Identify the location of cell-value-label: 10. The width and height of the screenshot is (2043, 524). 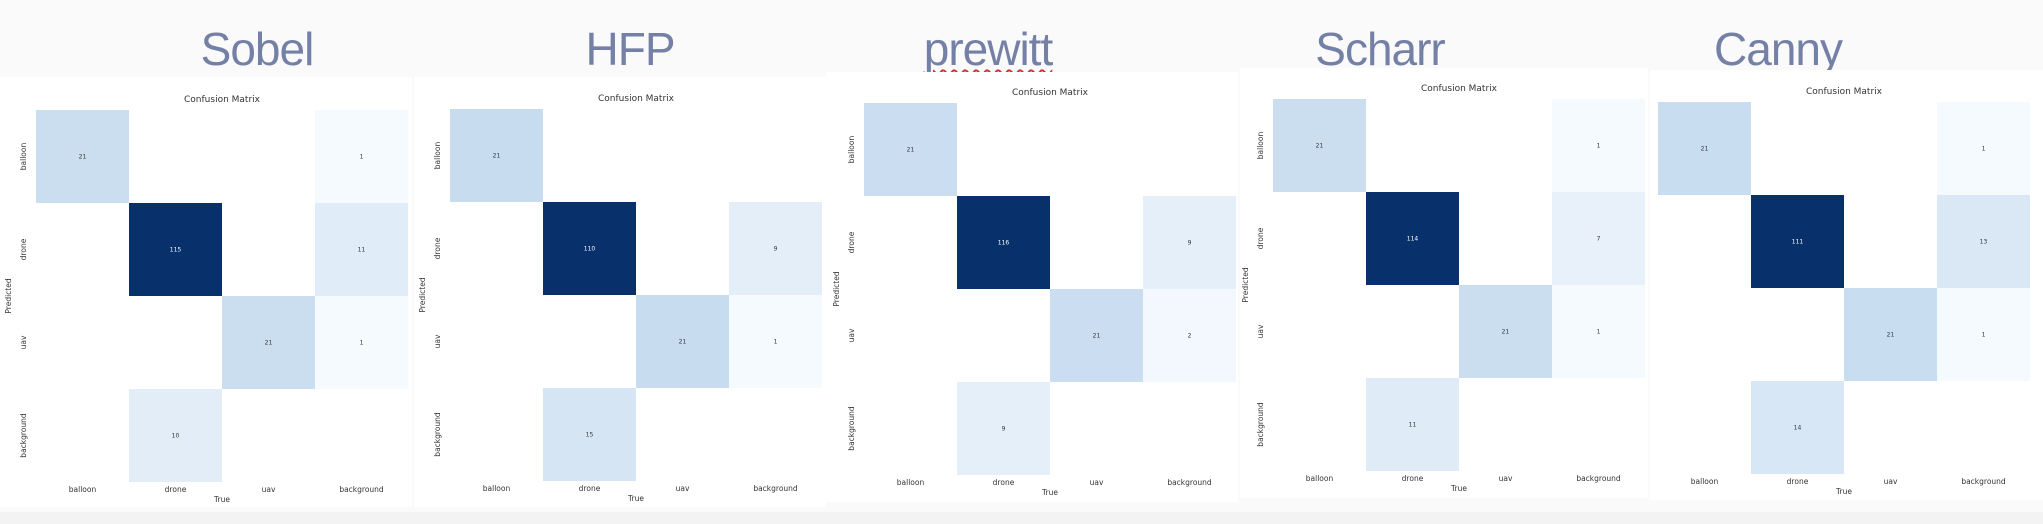
(176, 436).